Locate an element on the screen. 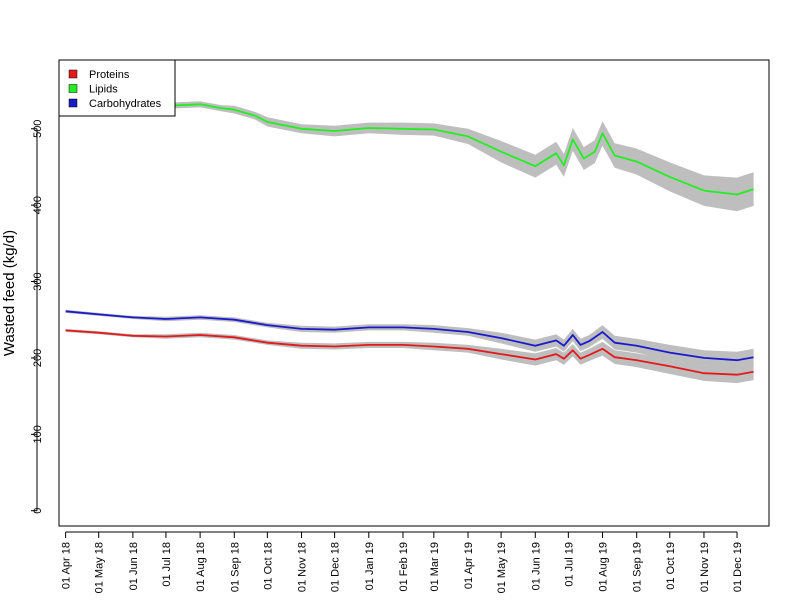  x-tick-label: 01 Jul 19 is located at coordinates (569, 564).